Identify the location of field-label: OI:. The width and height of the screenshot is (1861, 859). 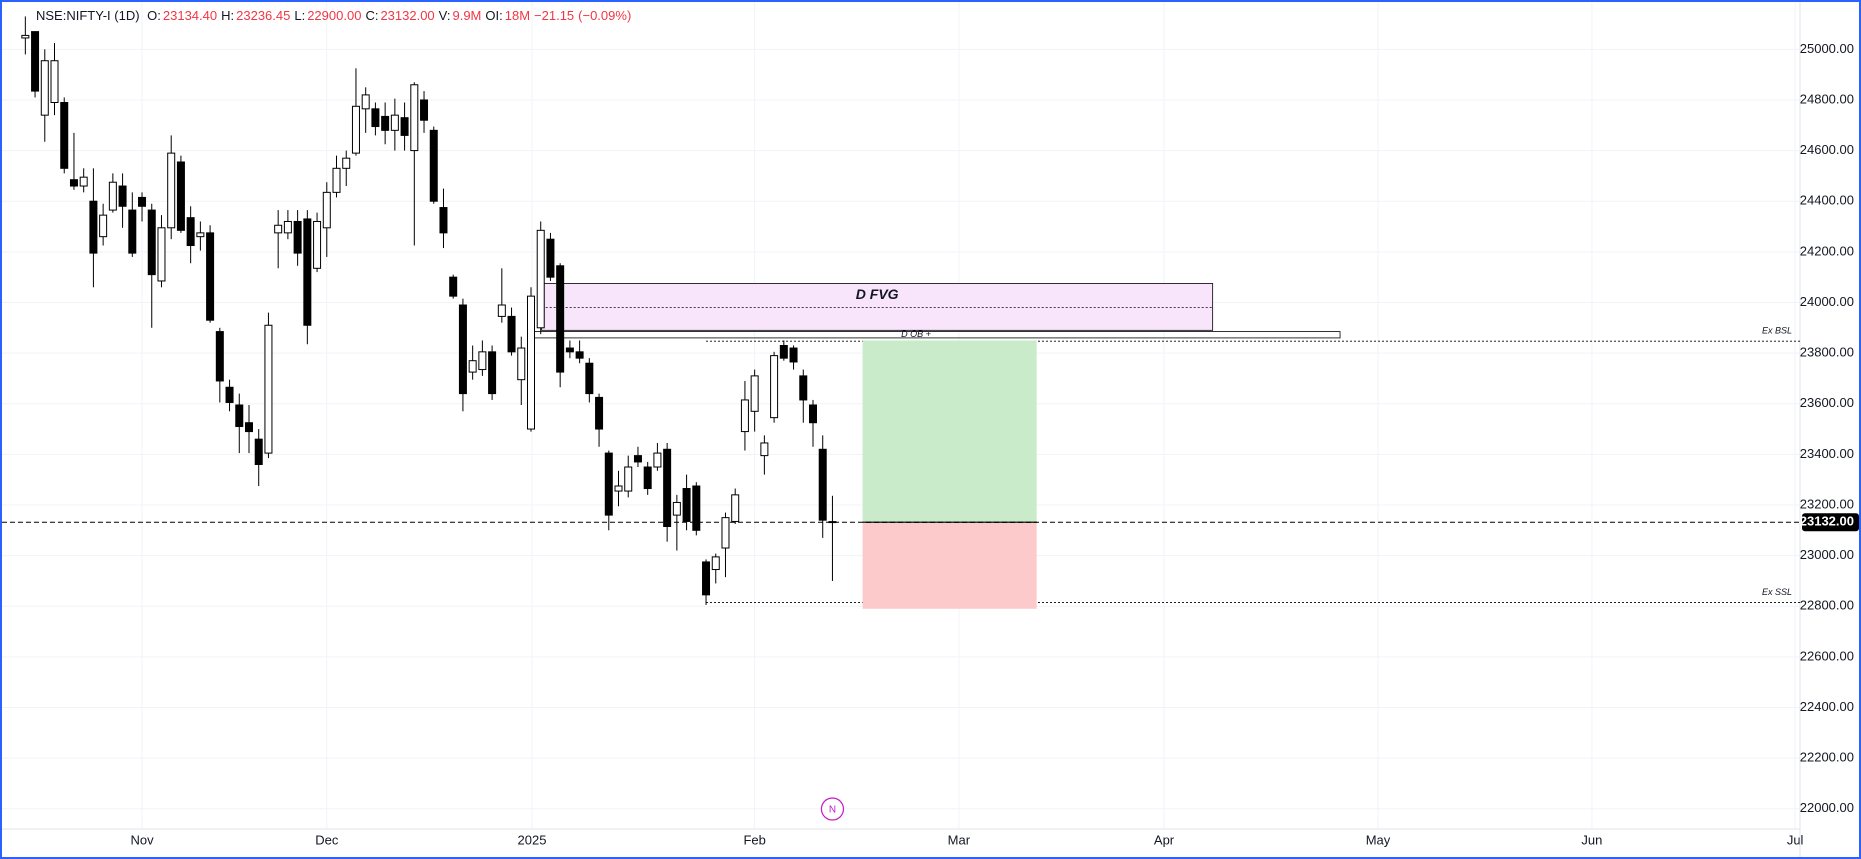
(494, 15).